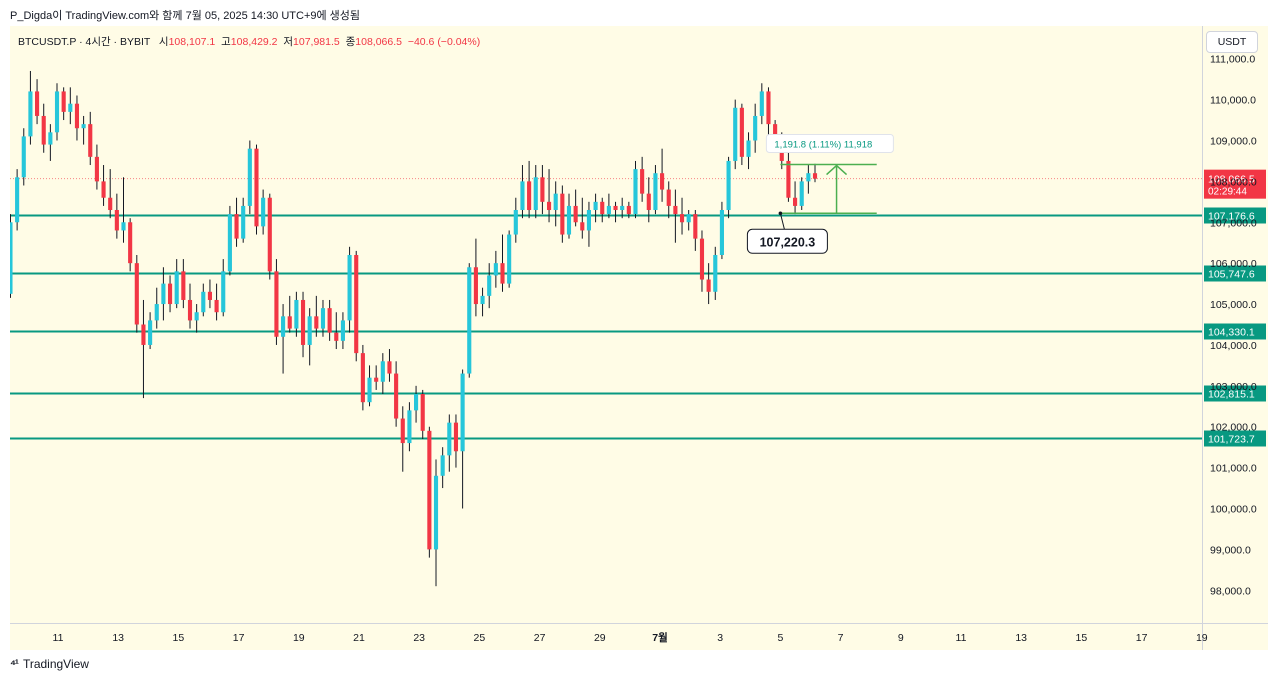 This screenshot has width=1280, height=682. I want to click on level-price-label: 107,176.6, so click(1231, 217).